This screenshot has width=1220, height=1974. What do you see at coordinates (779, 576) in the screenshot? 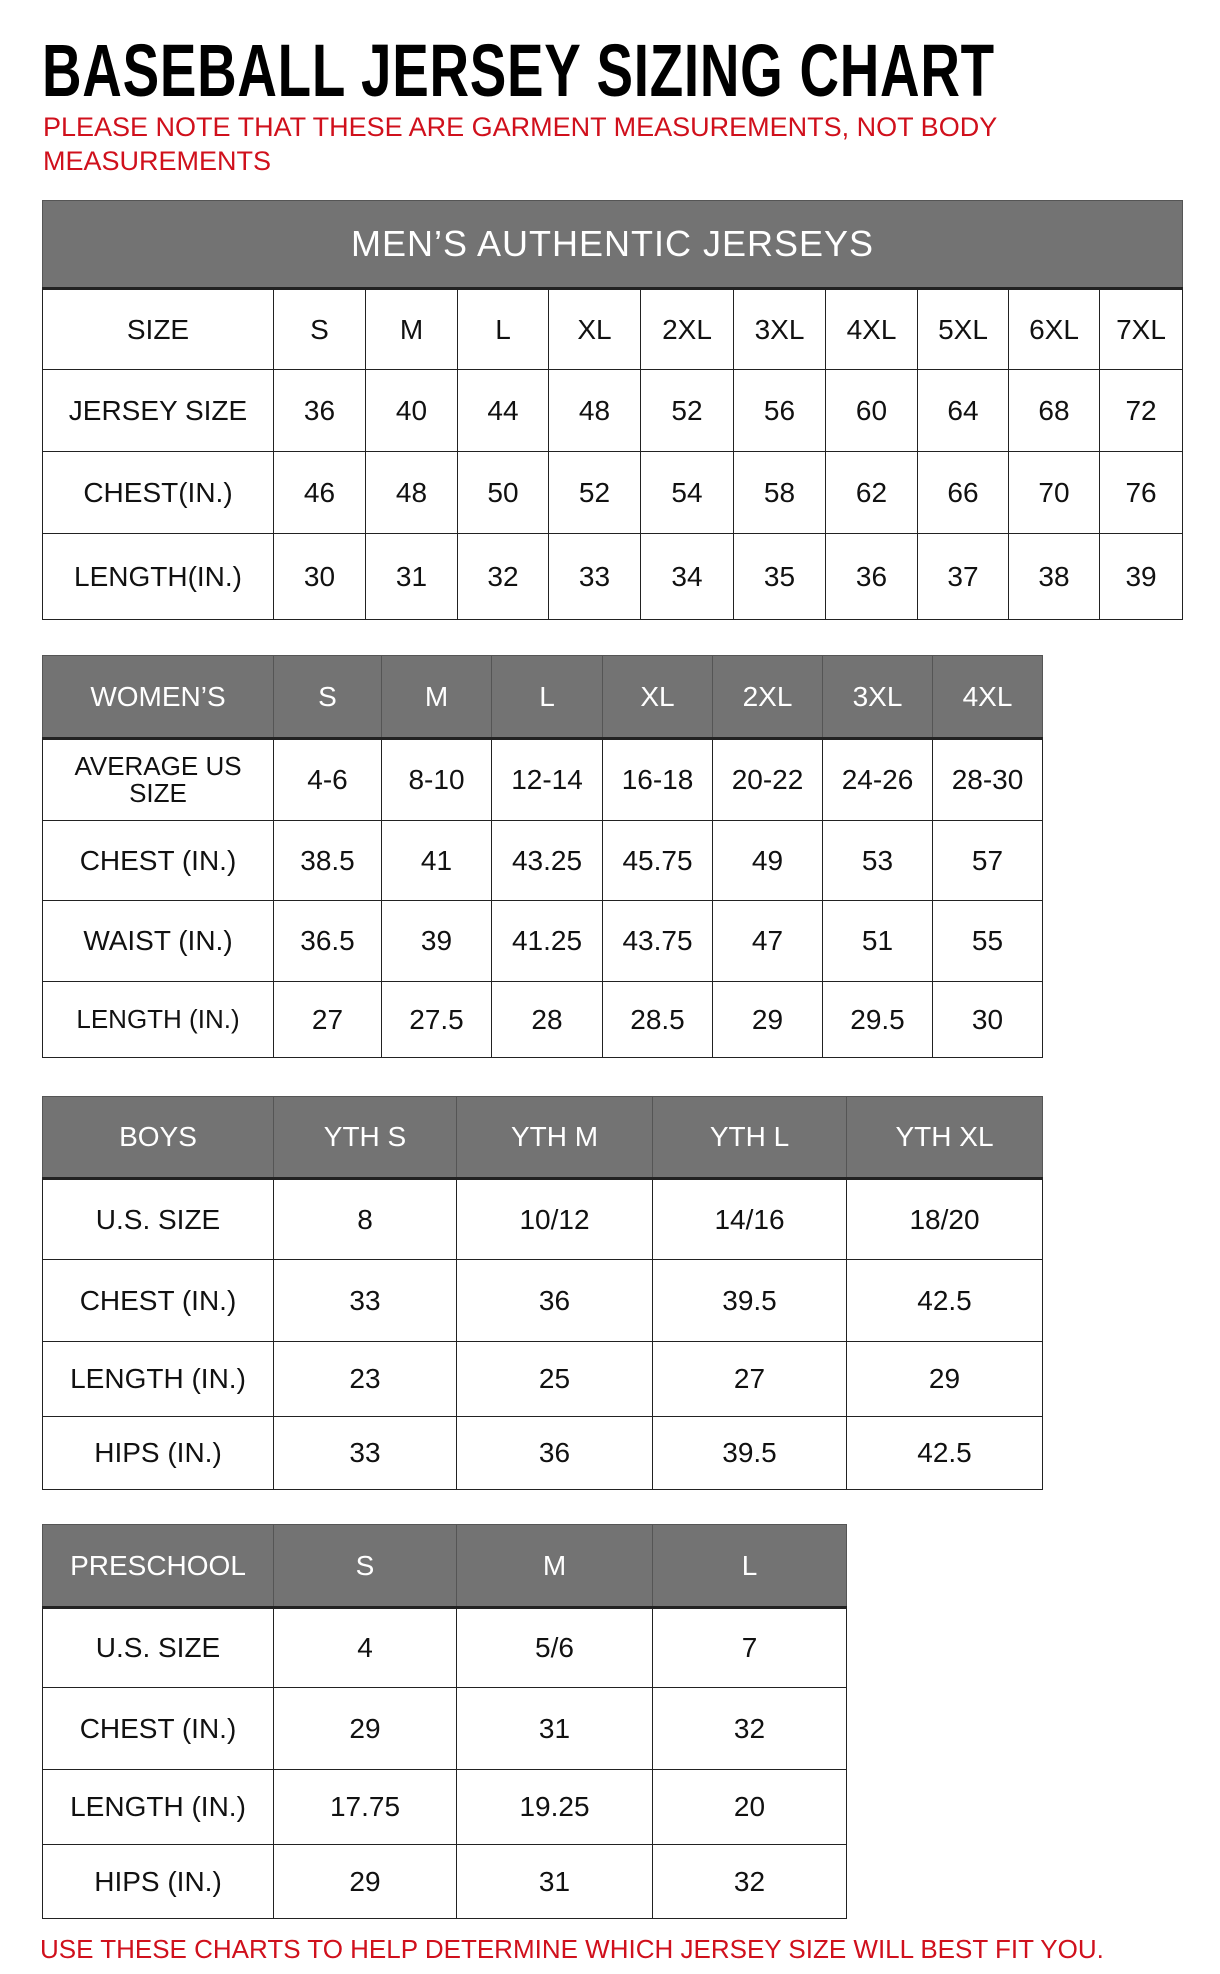
I see `measurement-cell: 35` at bounding box center [779, 576].